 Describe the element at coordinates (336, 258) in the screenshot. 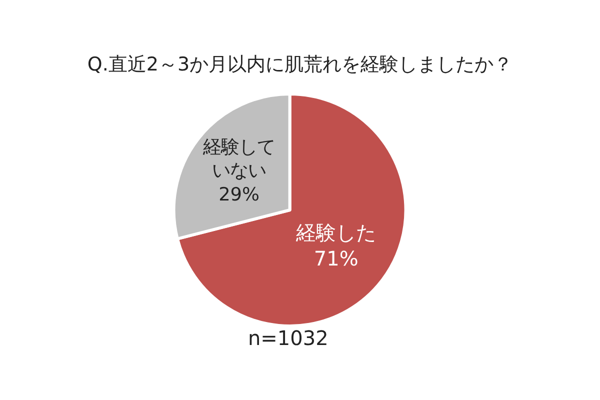

I see `data-label: 71%` at that location.